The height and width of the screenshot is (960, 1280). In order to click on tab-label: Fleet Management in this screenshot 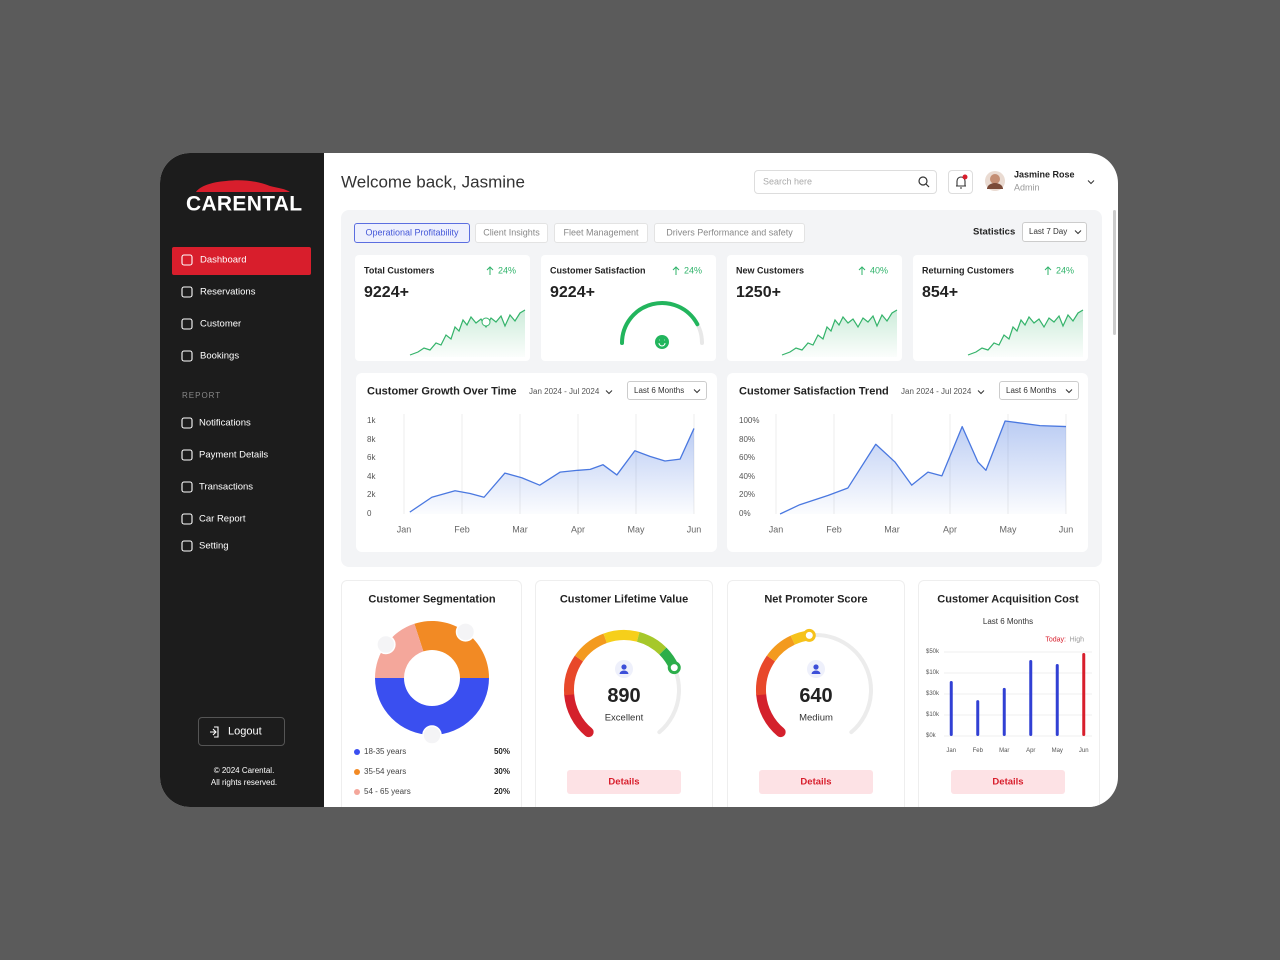, I will do `click(601, 232)`.